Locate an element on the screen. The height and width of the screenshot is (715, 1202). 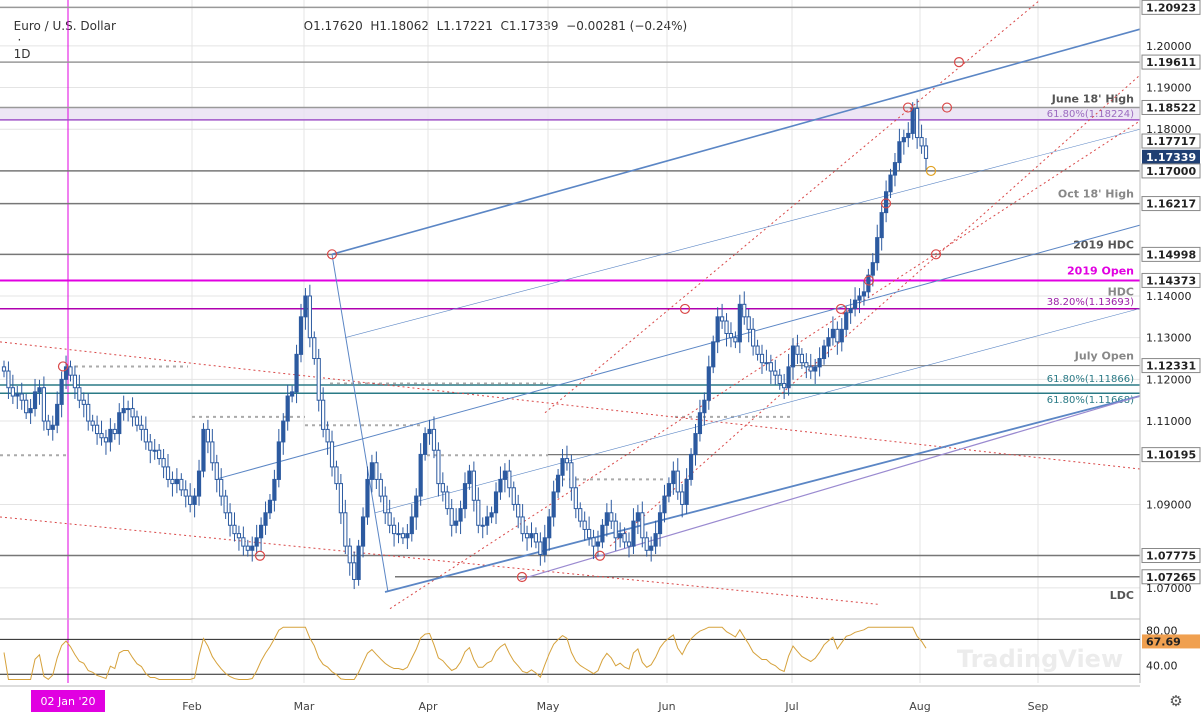
settings-gear-icon: ⚙ is located at coordinates (1176, 701).